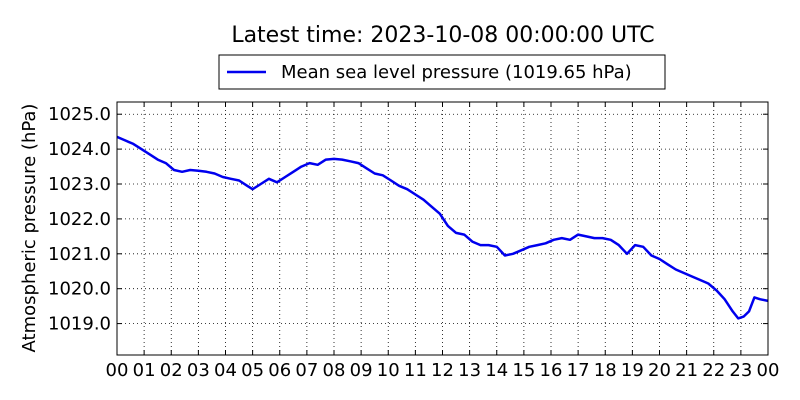 Image resolution: width=800 pixels, height=400 pixels. Describe the element at coordinates (306, 370) in the screenshot. I see `x-tick-label: 07` at that location.